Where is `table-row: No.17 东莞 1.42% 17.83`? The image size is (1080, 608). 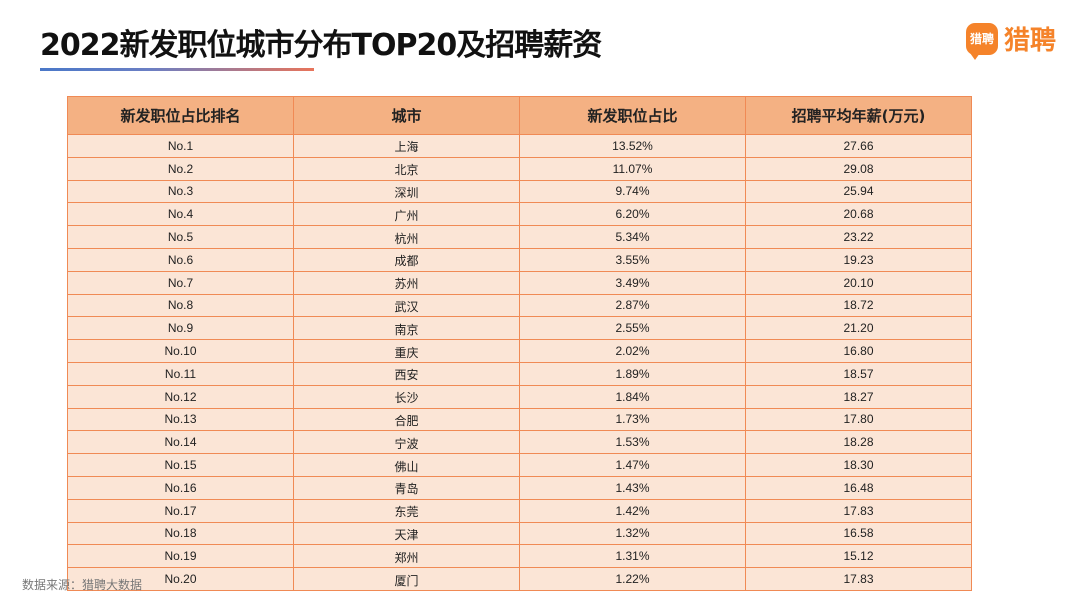 table-row: No.17 东莞 1.42% 17.83 is located at coordinates (519, 510).